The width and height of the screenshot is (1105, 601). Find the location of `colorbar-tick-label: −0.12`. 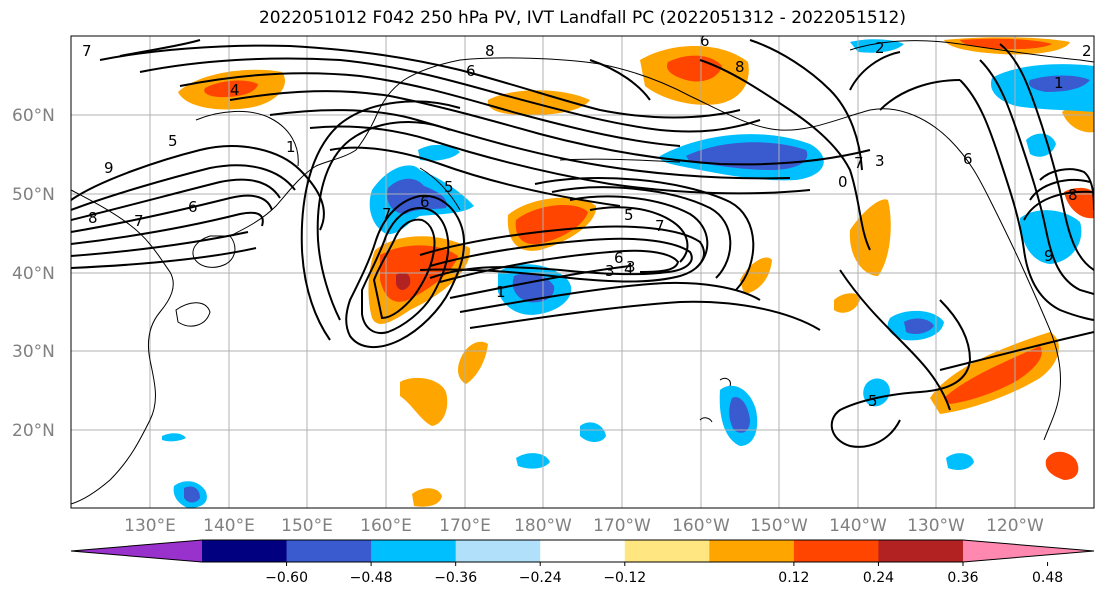

colorbar-tick-label: −0.12 is located at coordinates (624, 578).